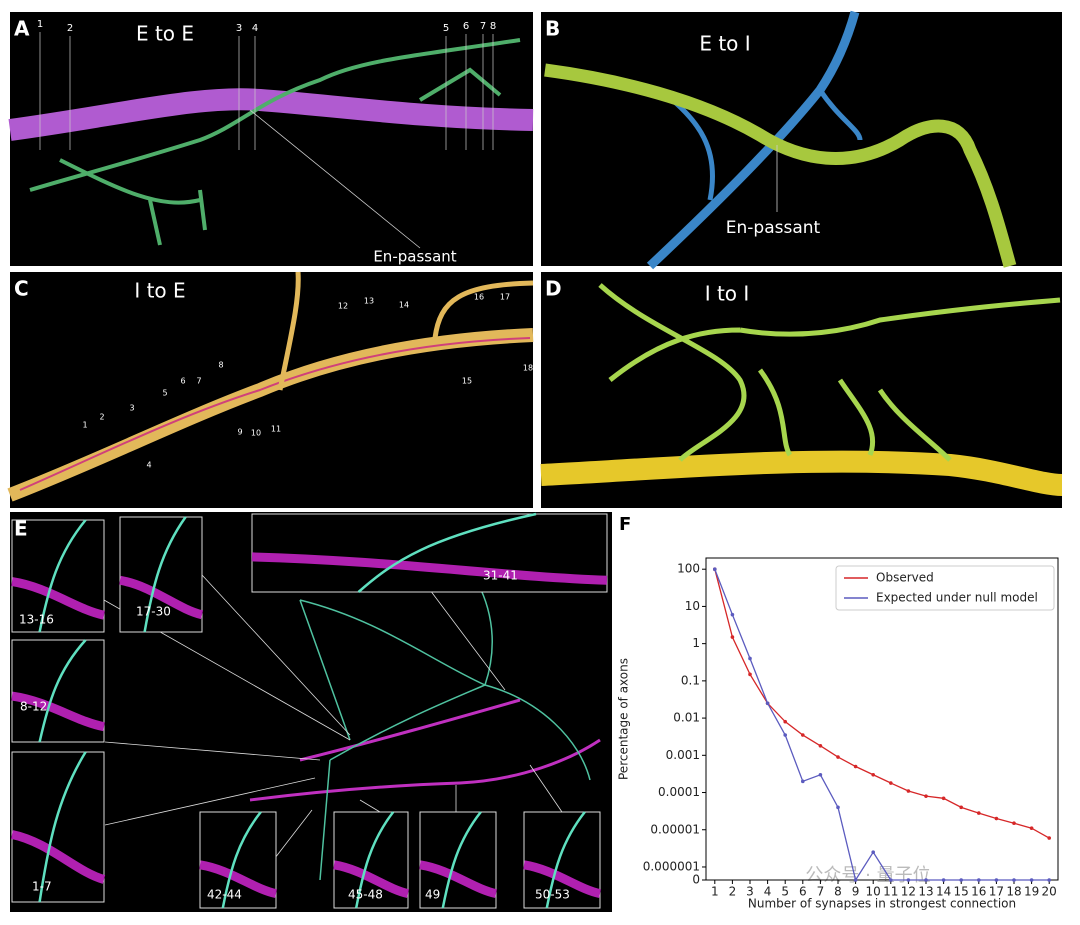  What do you see at coordinates (500, 576) in the screenshot?
I see `inset-label: 31-41` at bounding box center [500, 576].